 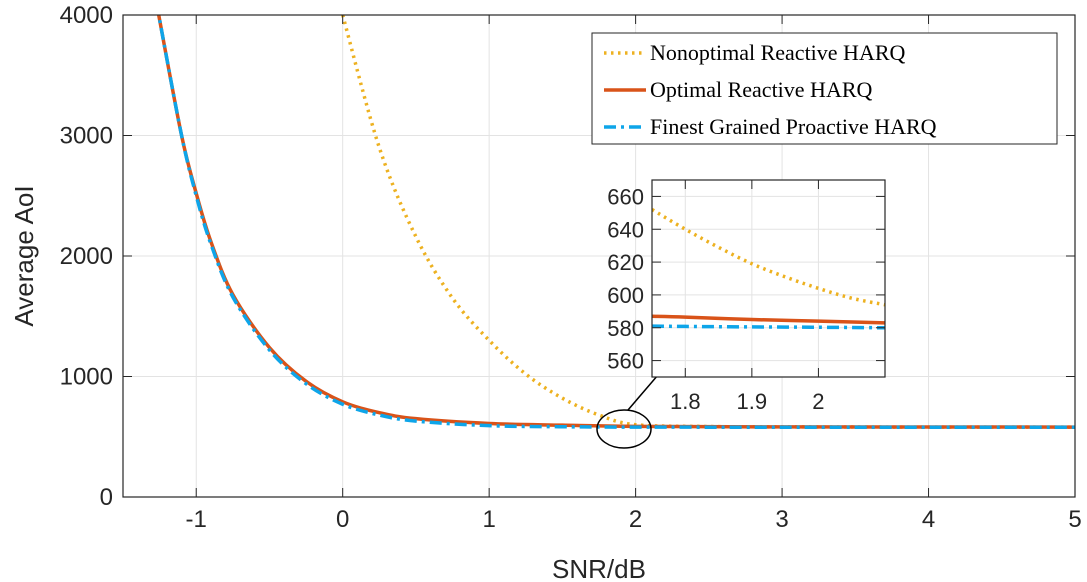 I want to click on main-y-tick-label: 0, so click(x=106, y=497).